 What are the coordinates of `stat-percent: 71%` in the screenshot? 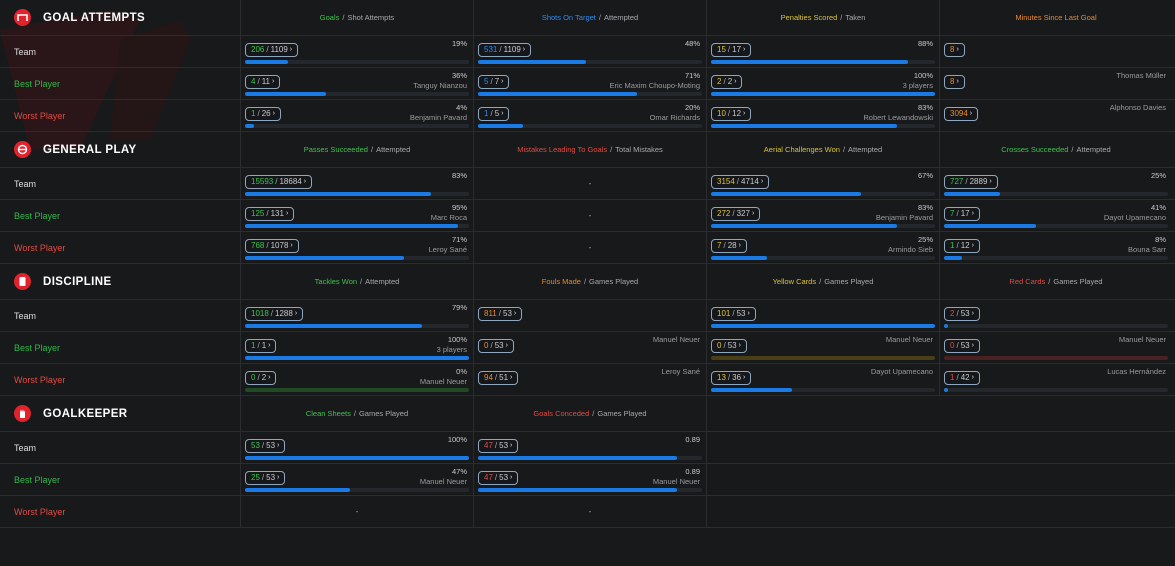 It's located at (692, 75).